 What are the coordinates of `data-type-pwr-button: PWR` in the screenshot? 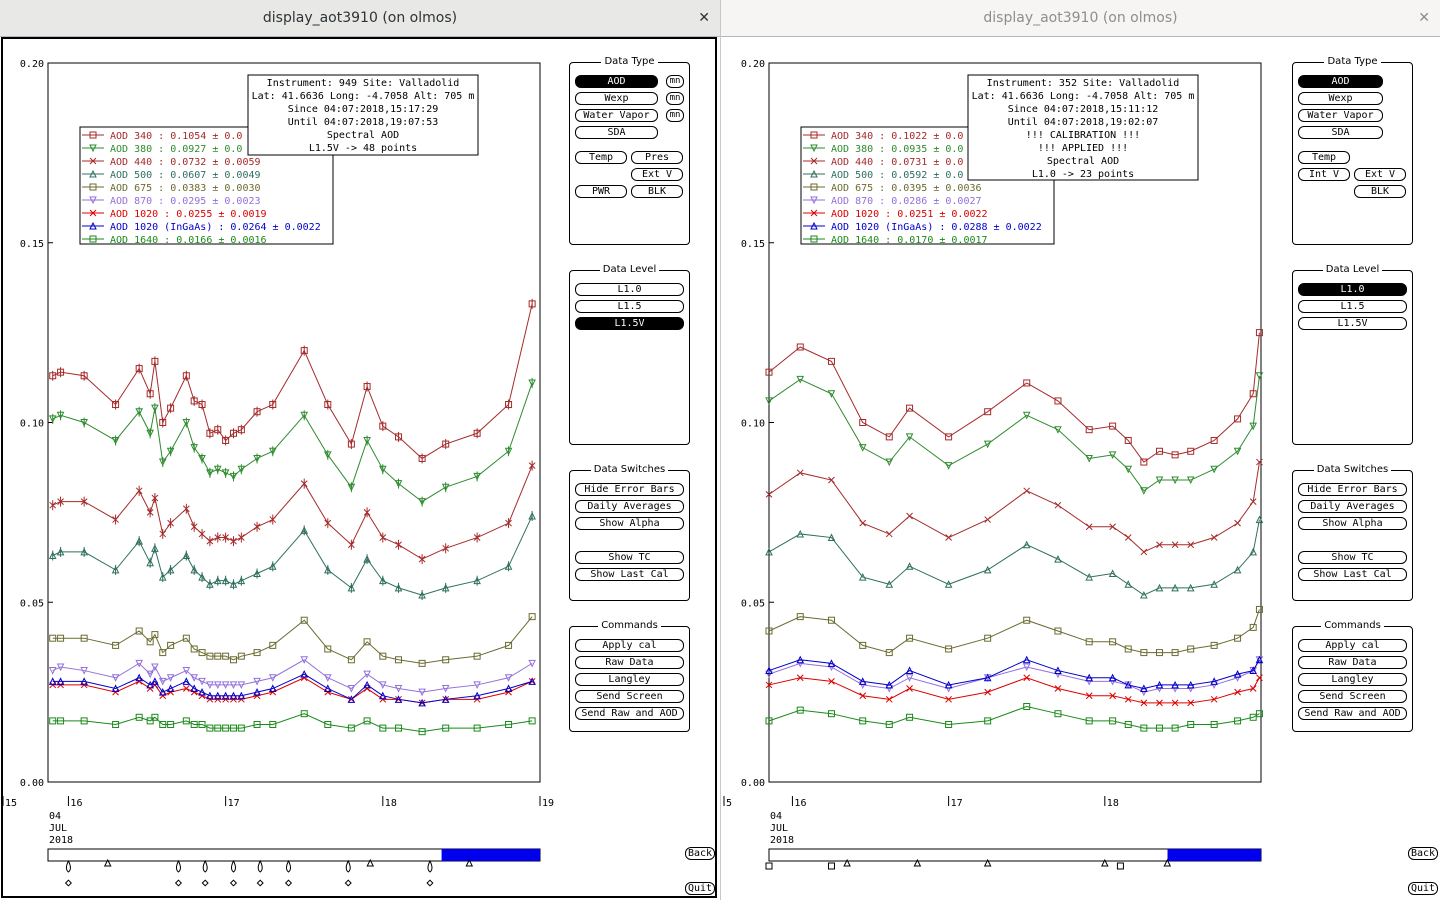 It's located at (601, 191).